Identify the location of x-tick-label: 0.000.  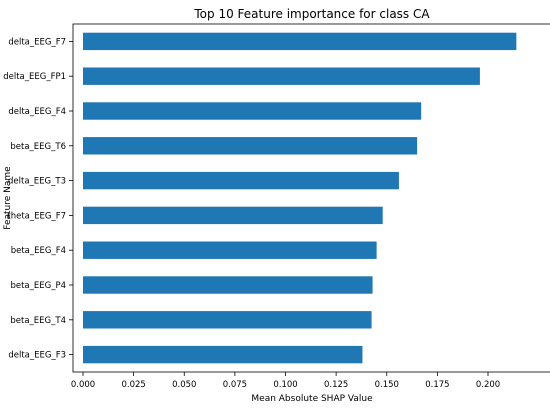
(83, 385).